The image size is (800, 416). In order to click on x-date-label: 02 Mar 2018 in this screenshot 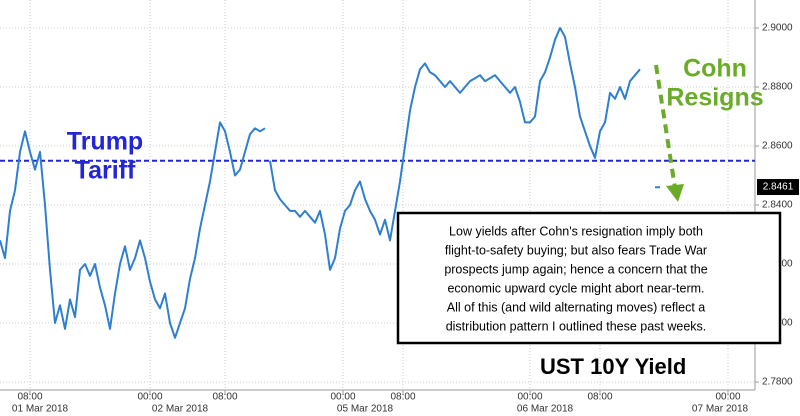, I will do `click(180, 409)`.